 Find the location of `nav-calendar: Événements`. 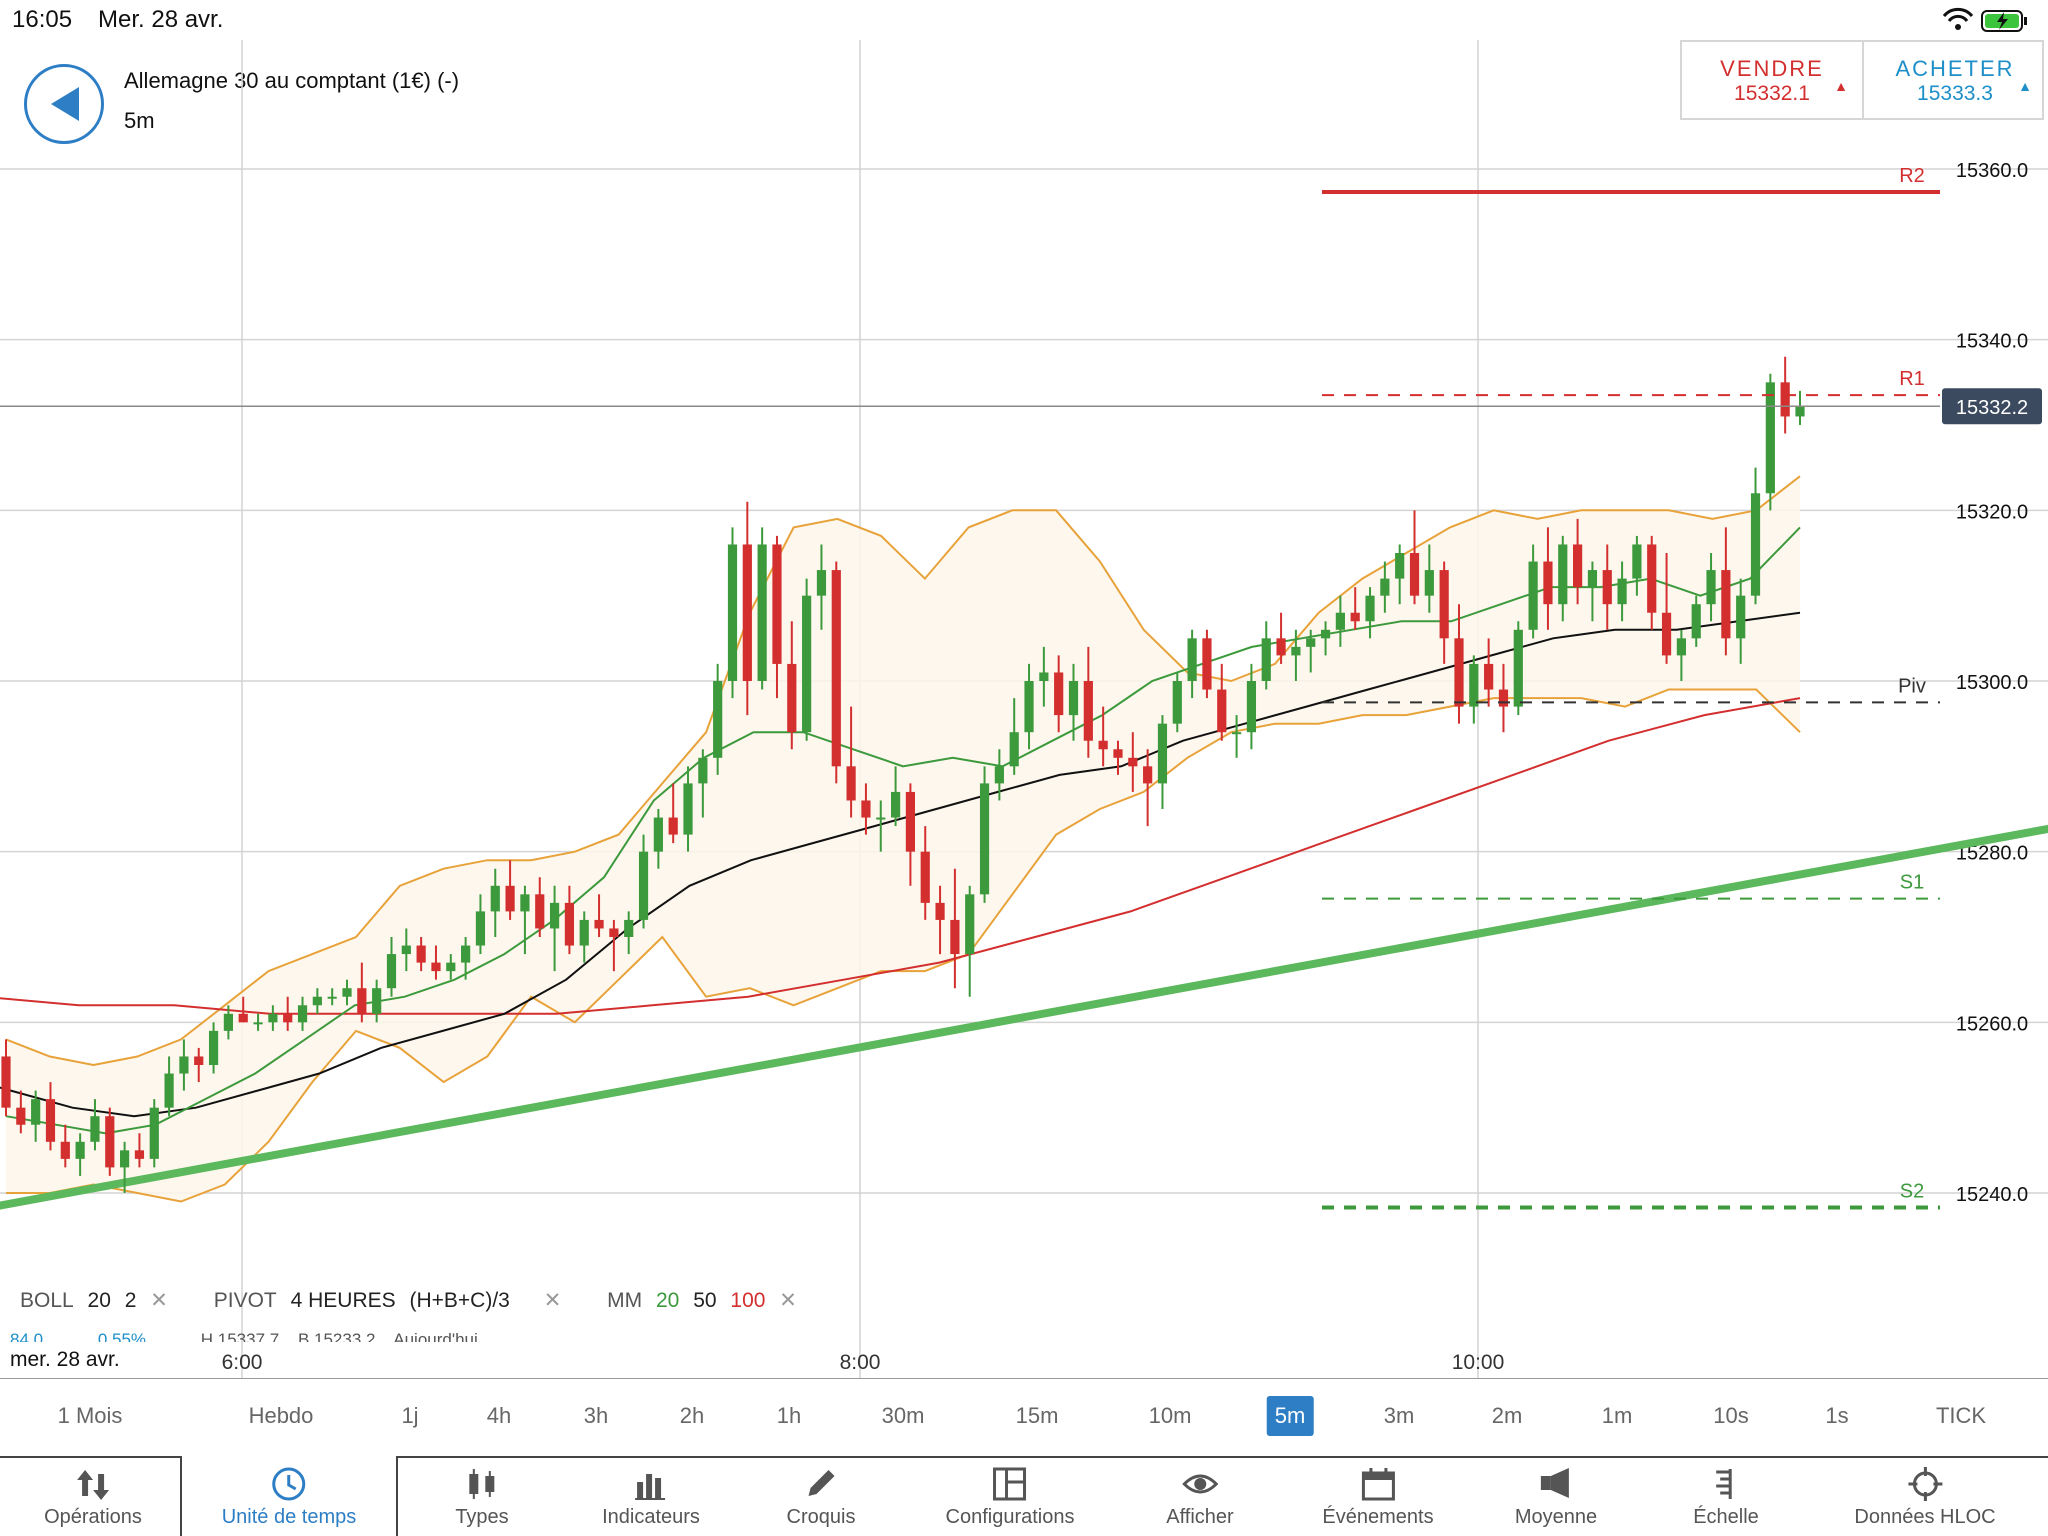

nav-calendar: Événements is located at coordinates (1378, 1496).